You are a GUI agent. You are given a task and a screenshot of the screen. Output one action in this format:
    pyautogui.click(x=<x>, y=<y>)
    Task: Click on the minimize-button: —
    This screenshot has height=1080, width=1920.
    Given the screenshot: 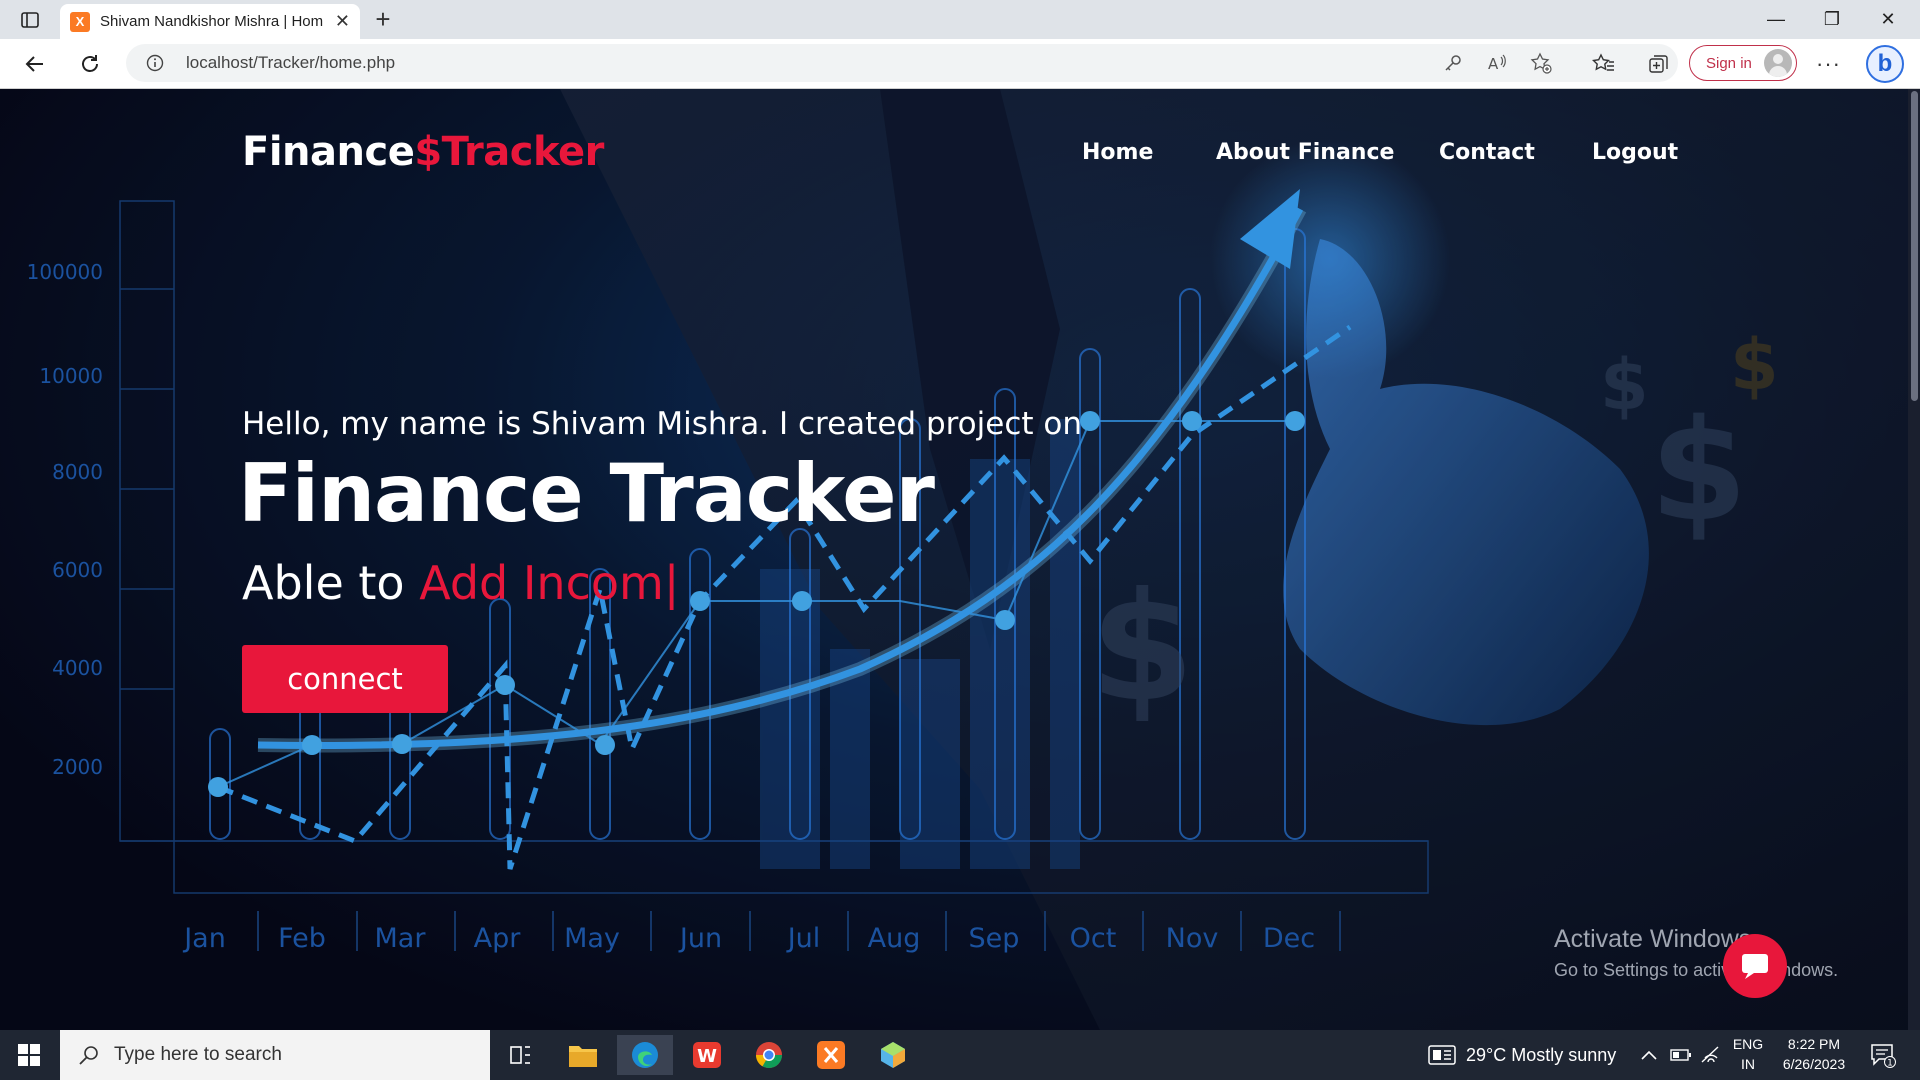 What is the action you would take?
    pyautogui.click(x=1776, y=19)
    